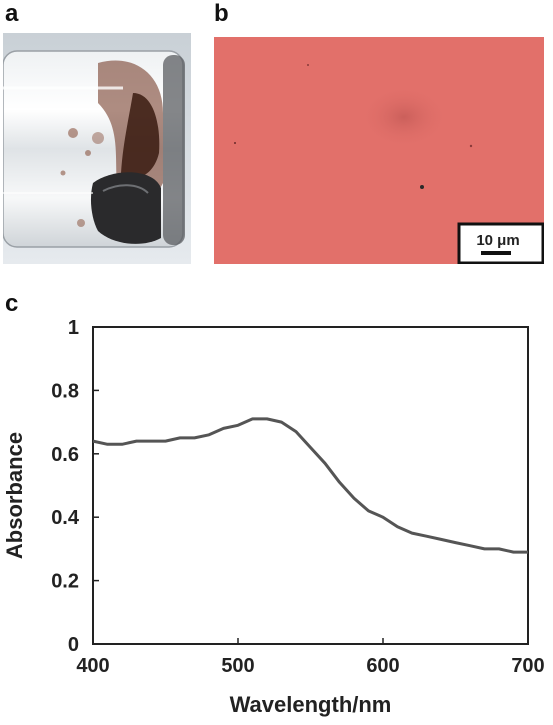 The height and width of the screenshot is (725, 553). I want to click on panel-label-b: b, so click(221, 14).